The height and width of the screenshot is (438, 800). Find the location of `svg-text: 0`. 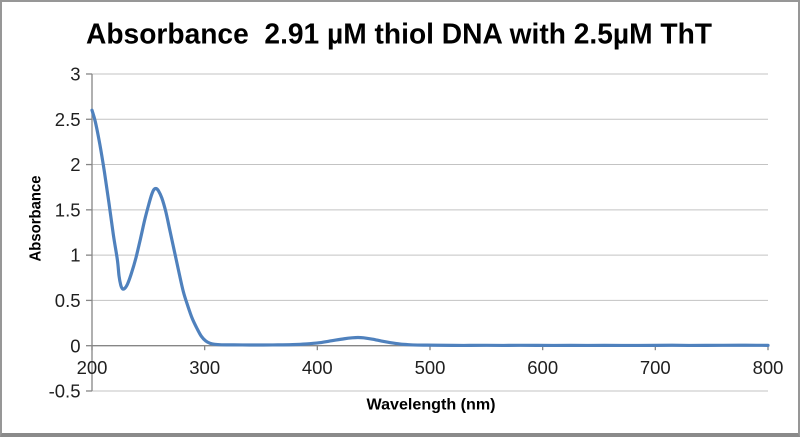

svg-text: 0 is located at coordinates (75, 345).